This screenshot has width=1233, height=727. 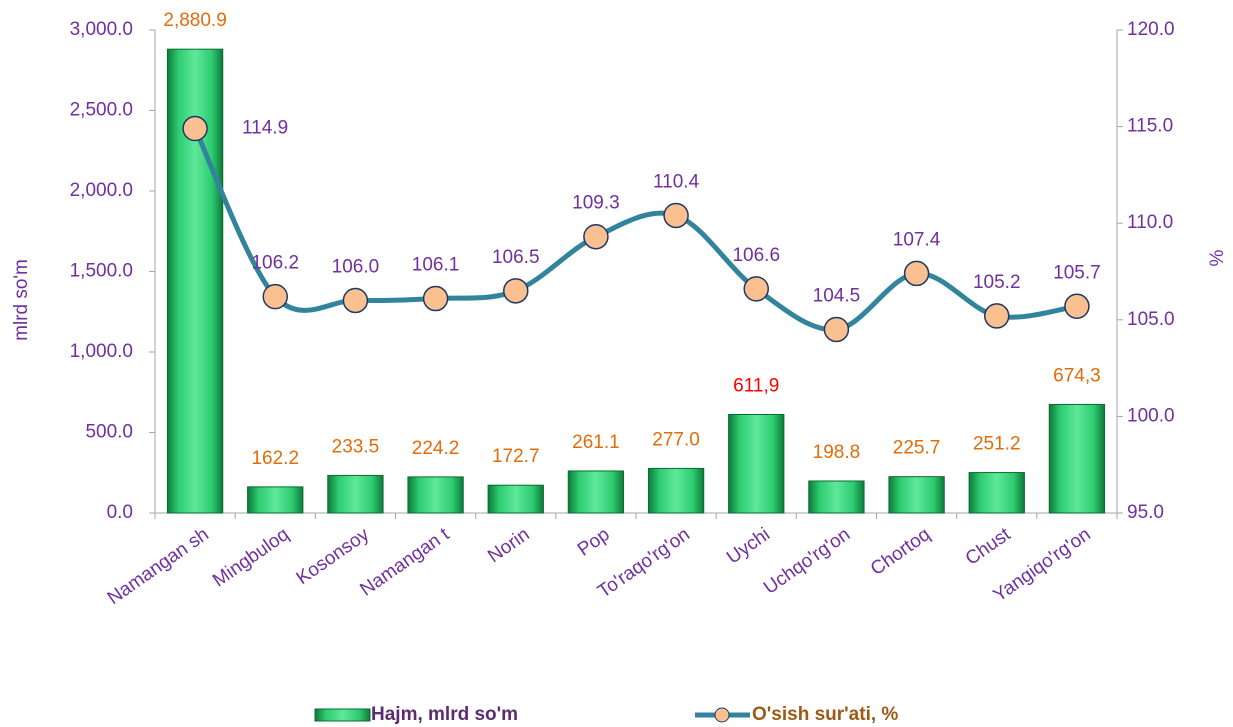 I want to click on legend-label: Hajm, mlrd so'm, so click(x=444, y=714).